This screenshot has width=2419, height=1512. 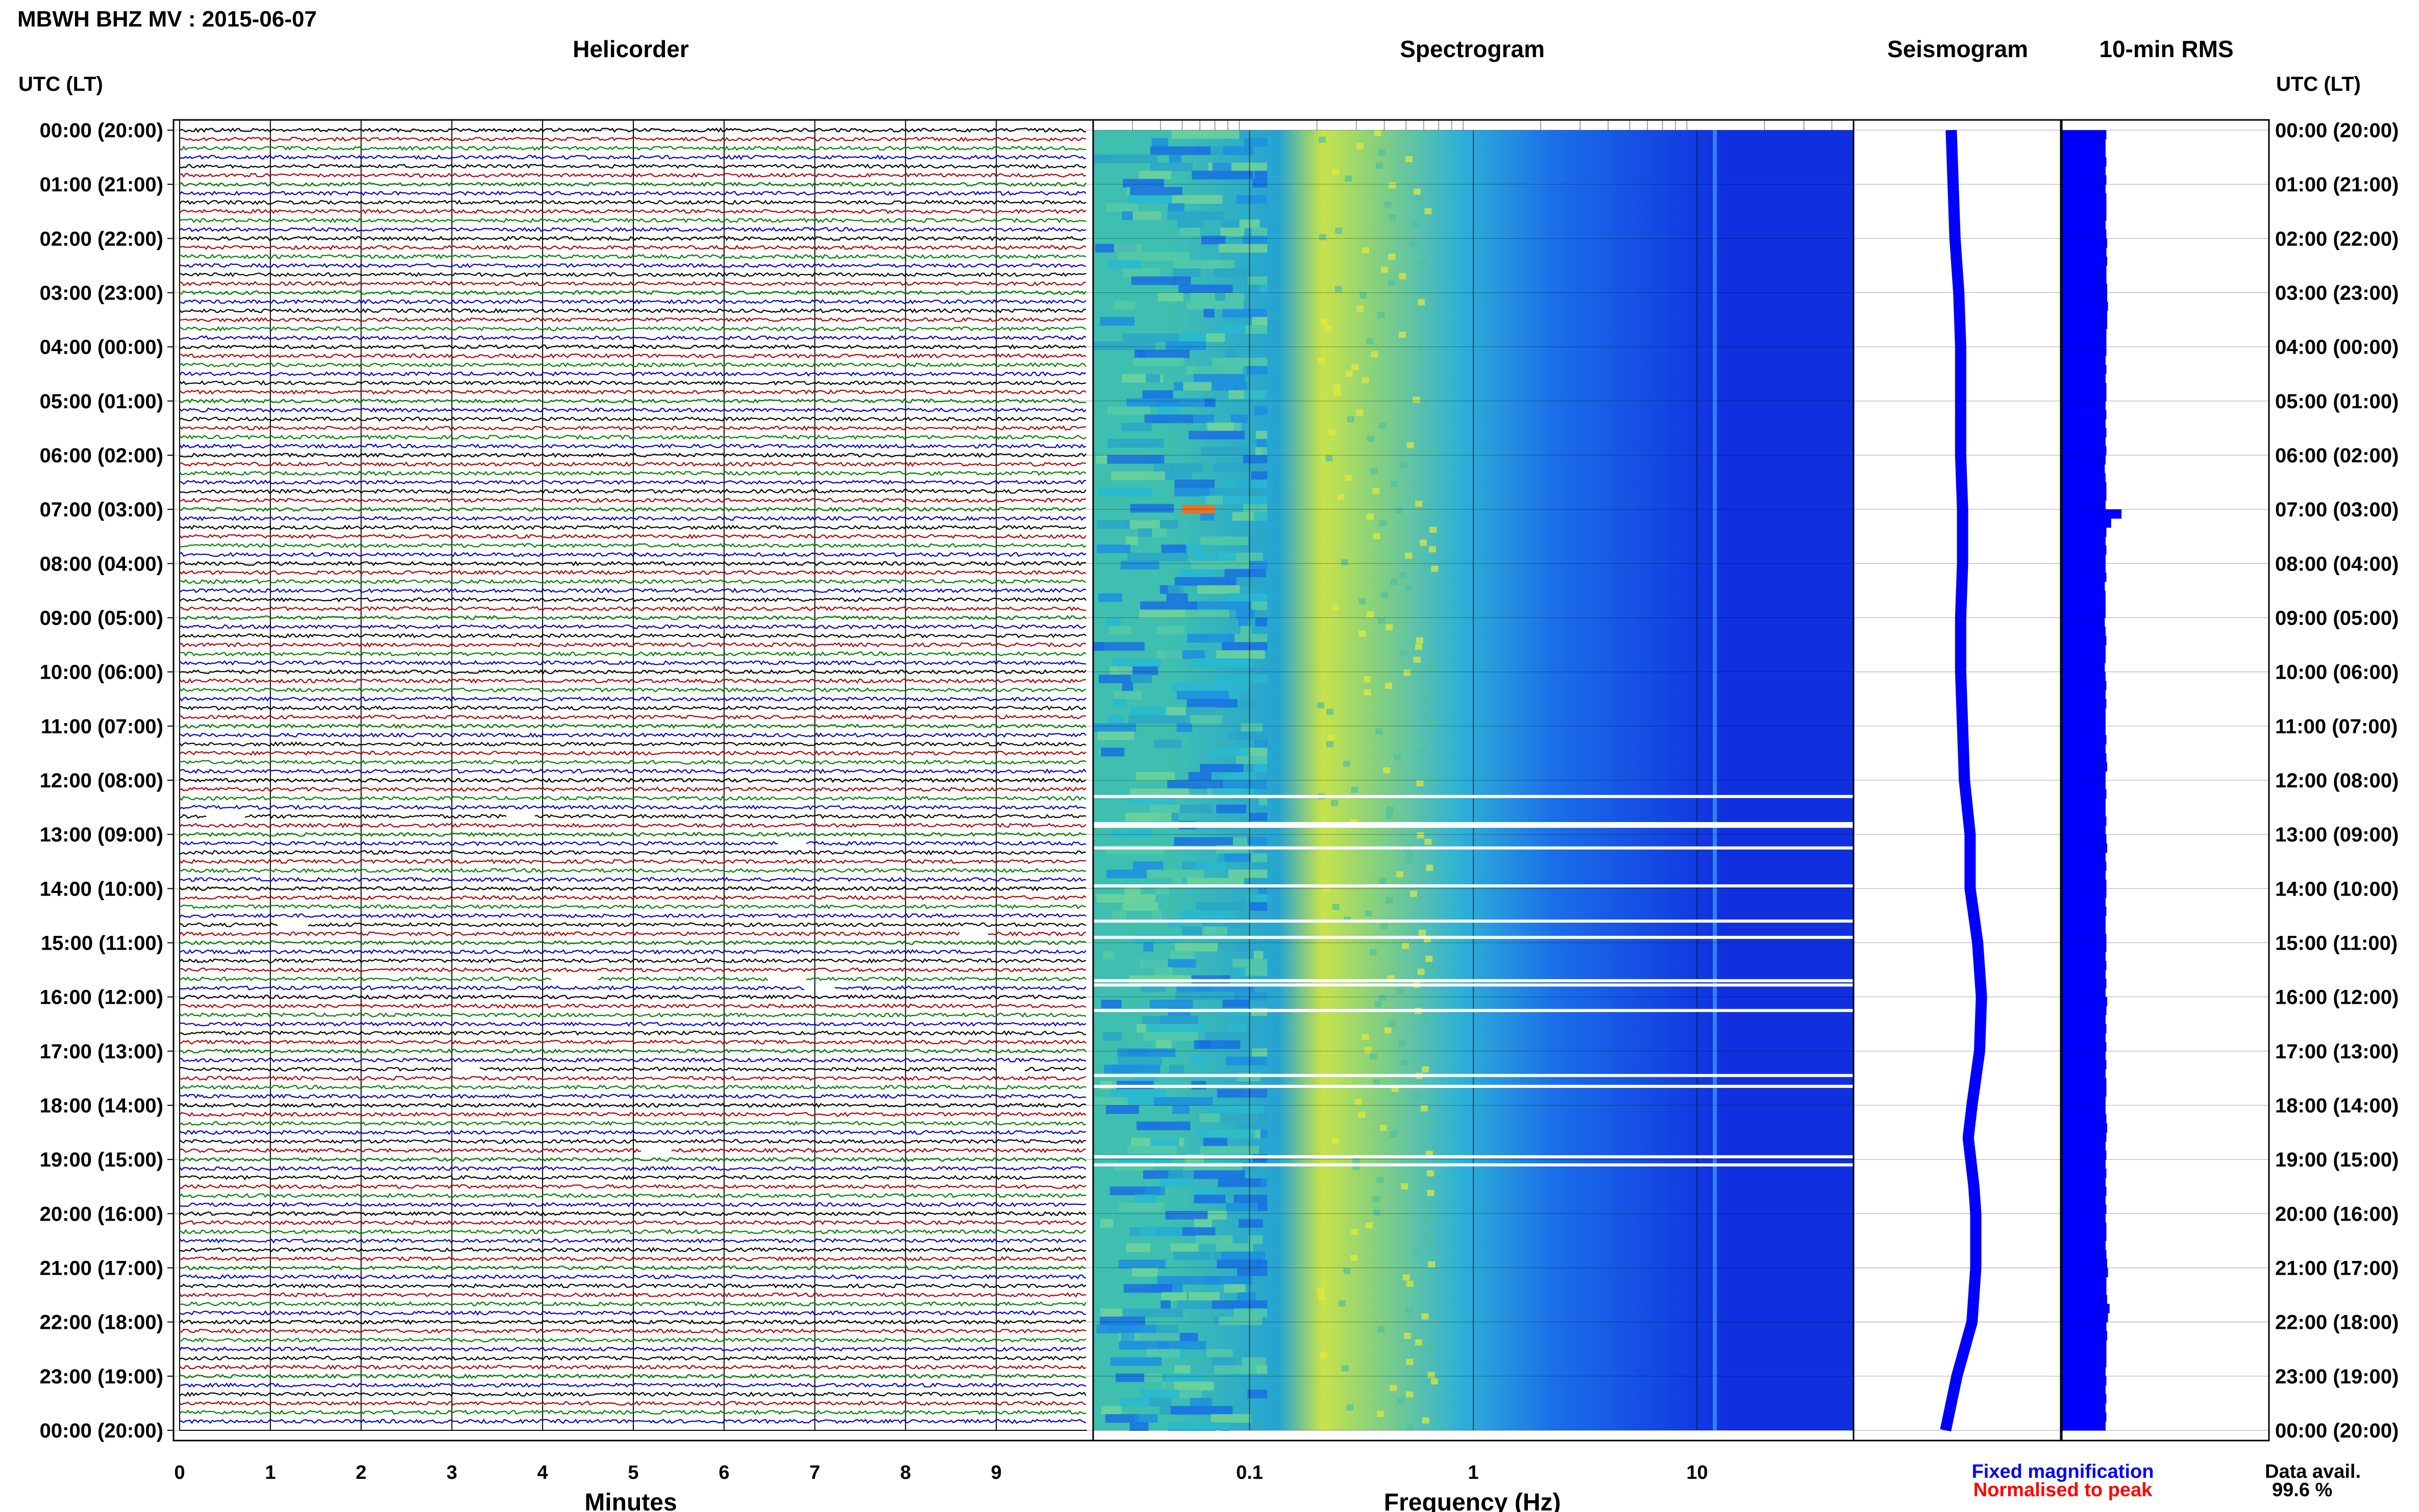 I want to click on minute-tick-label: 1, so click(x=270, y=1472).